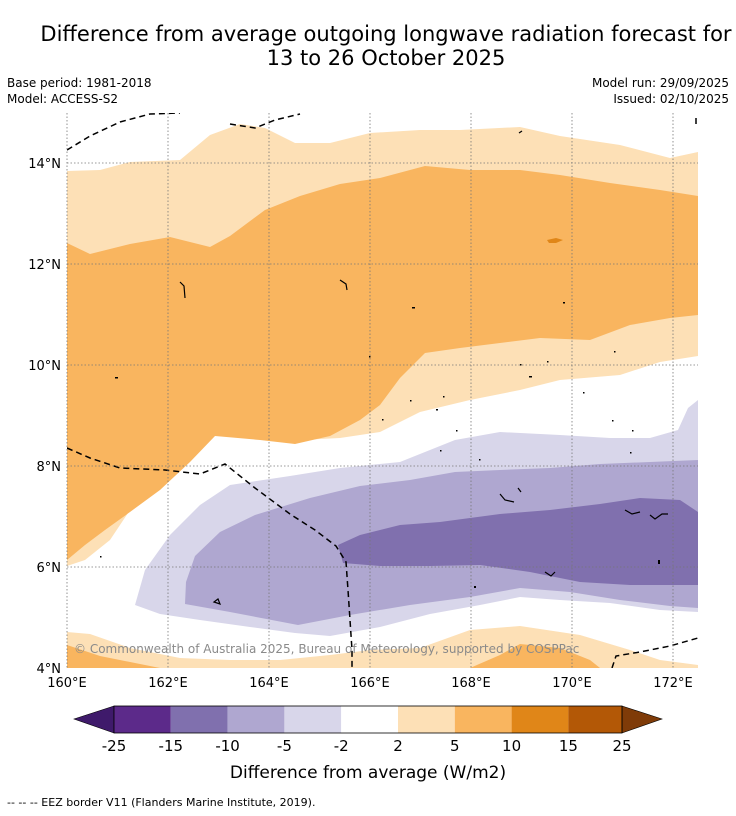  What do you see at coordinates (227, 746) in the screenshot?
I see `colorbar-tick: -10` at bounding box center [227, 746].